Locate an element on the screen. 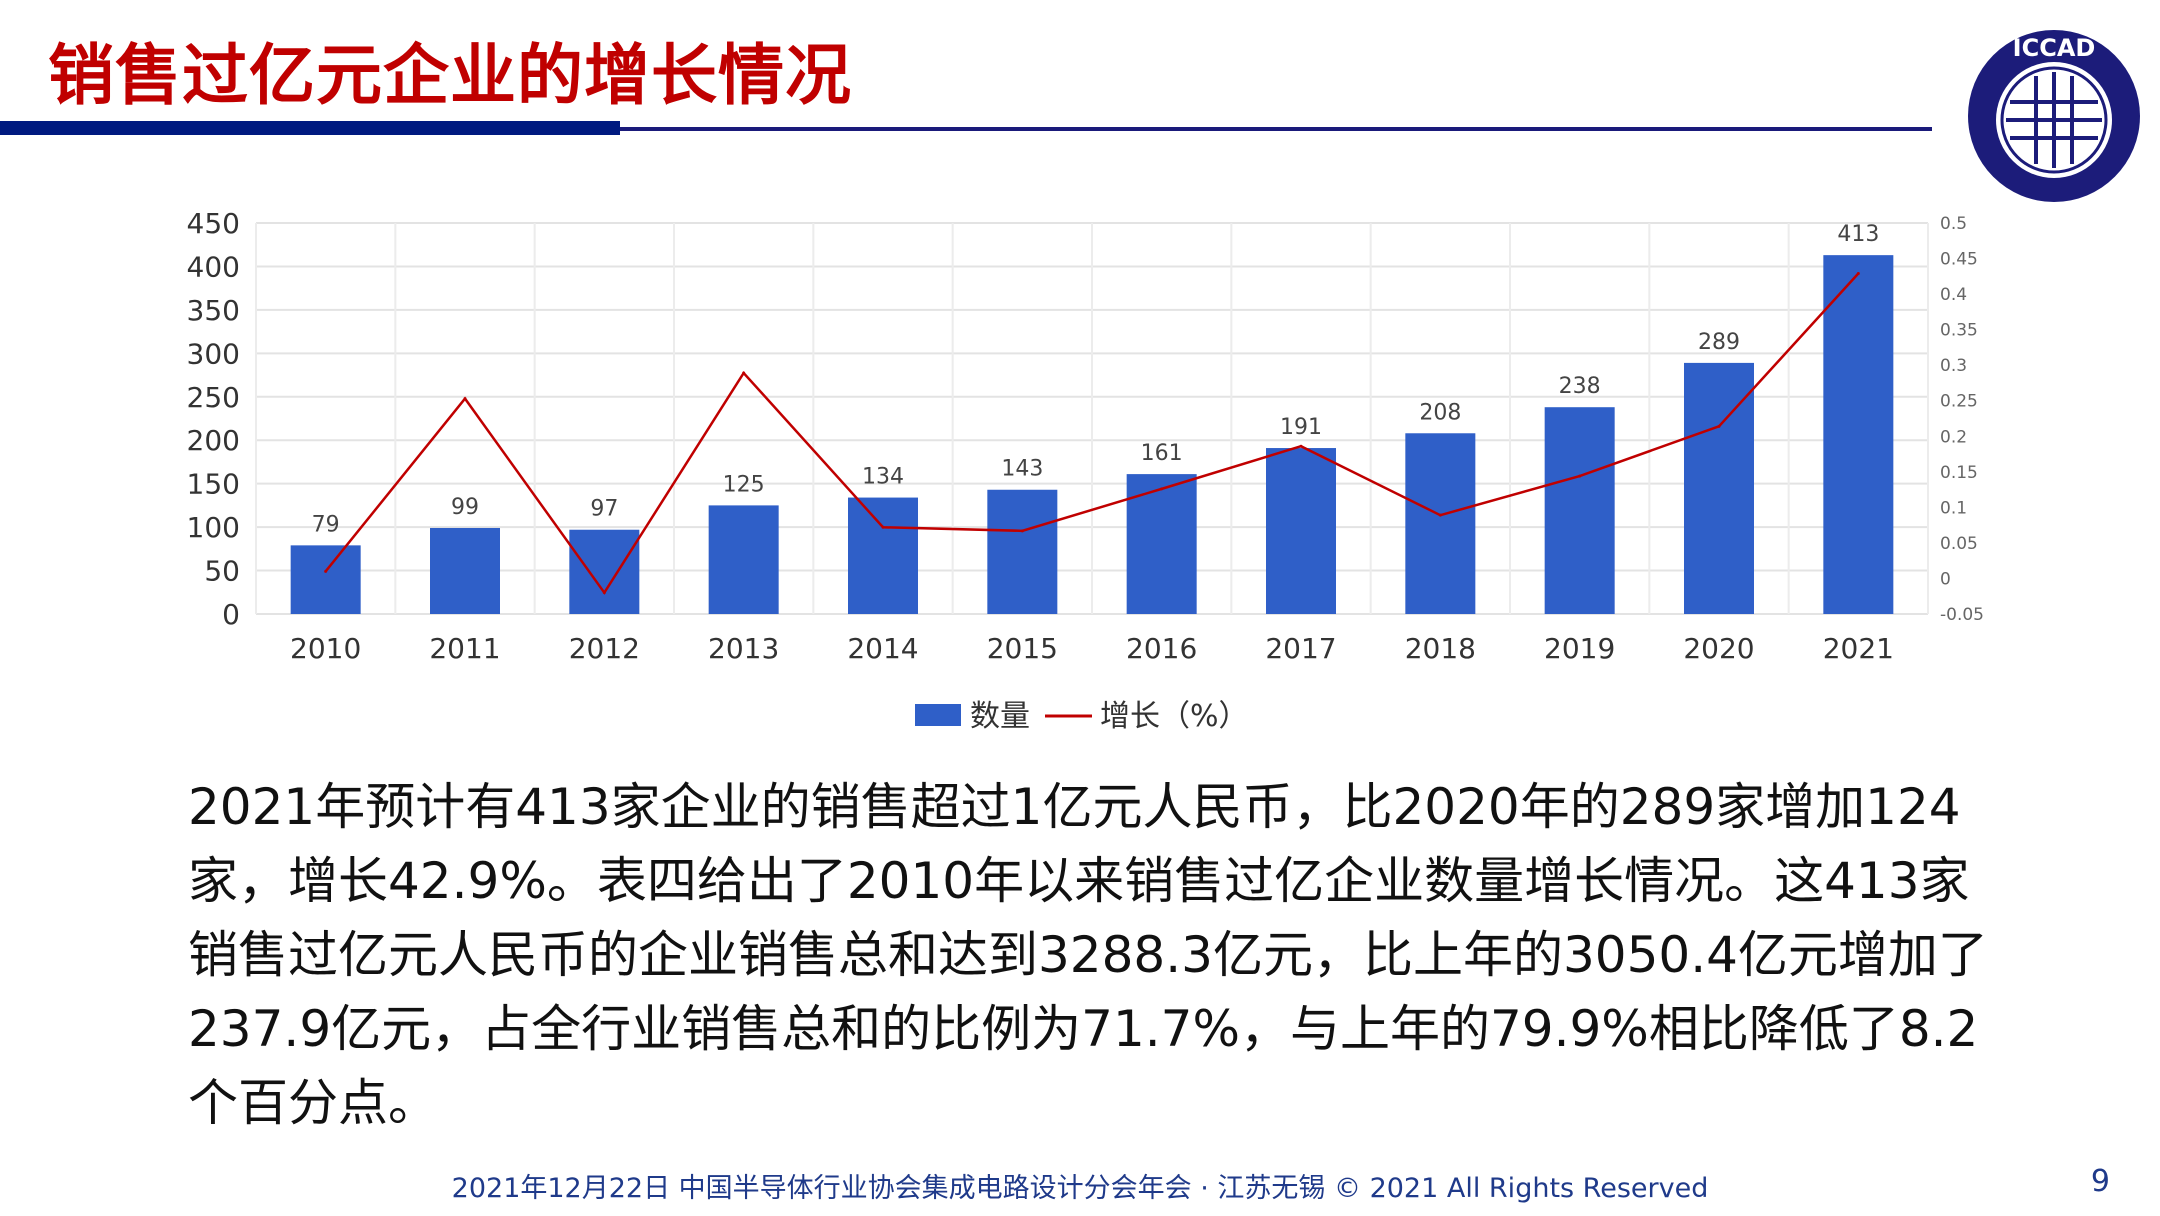  growth-point-2011 is located at coordinates (465, 399).